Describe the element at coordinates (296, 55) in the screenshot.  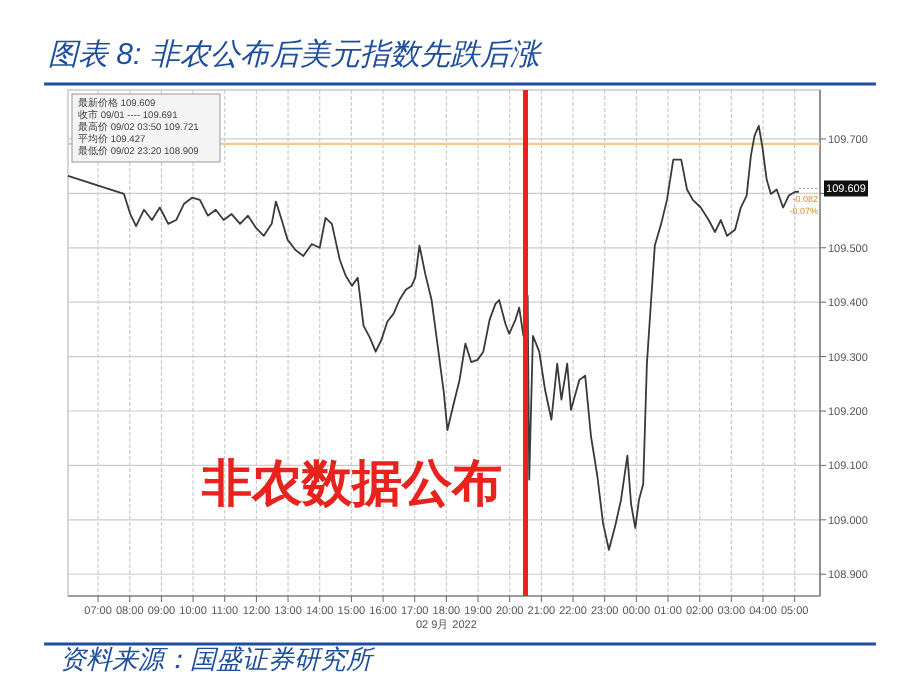
I see `chart-title: 图表 8: 非农公布后美元指数先跌后涨` at that location.